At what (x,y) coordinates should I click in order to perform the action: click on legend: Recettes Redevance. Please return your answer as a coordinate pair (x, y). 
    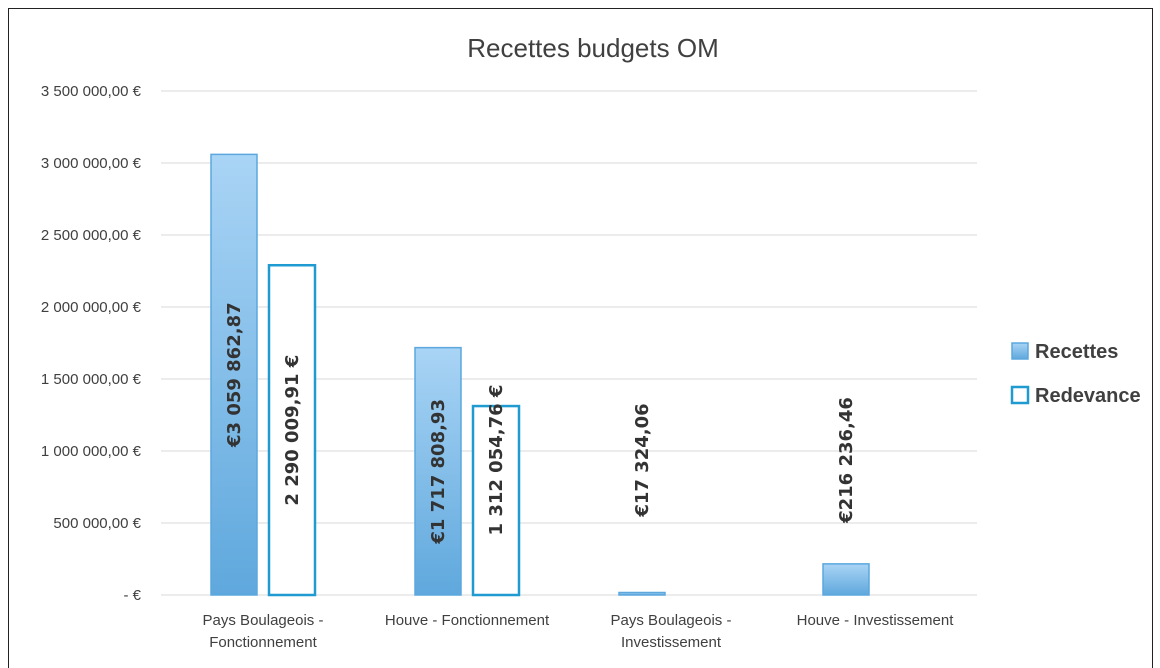
    Looking at the image, I should click on (1075, 374).